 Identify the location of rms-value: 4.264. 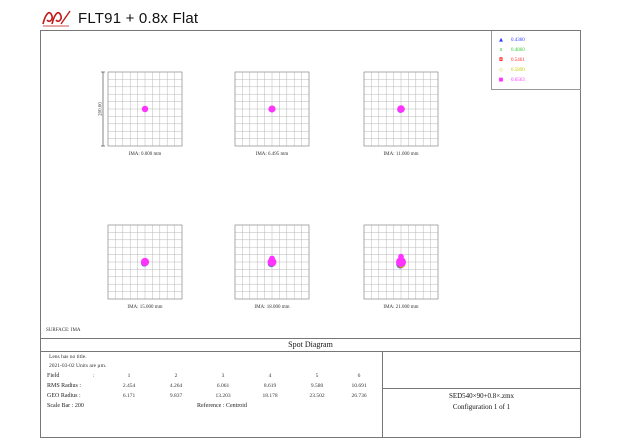
(176, 386).